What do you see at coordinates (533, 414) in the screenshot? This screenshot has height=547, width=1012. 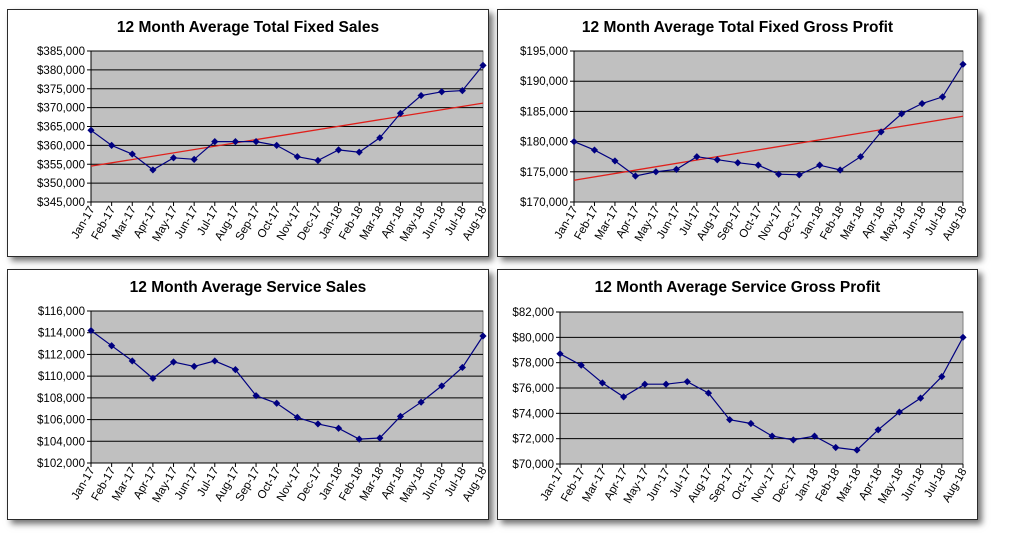 I see `y-tick-label: $74,000` at bounding box center [533, 414].